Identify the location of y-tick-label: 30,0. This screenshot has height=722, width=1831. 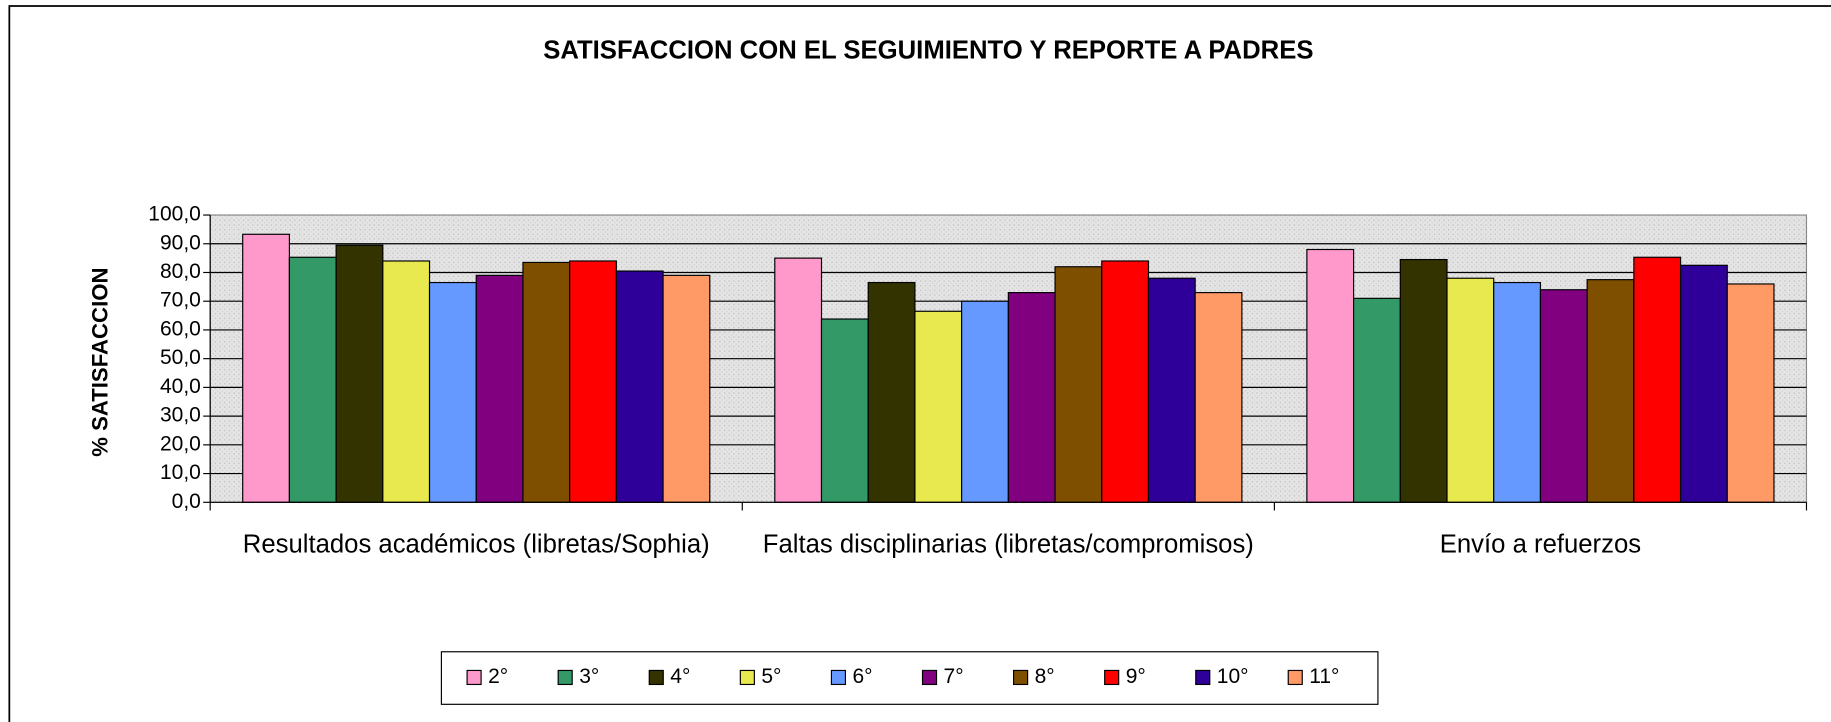
(180, 415).